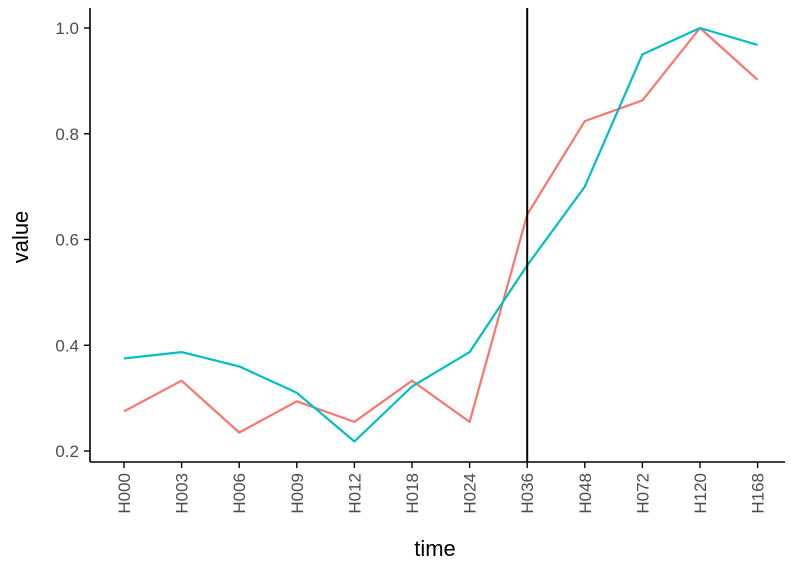 This screenshot has width=791, height=562. Describe the element at coordinates (182, 493) in the screenshot. I see `x-tick-label: H003` at that location.